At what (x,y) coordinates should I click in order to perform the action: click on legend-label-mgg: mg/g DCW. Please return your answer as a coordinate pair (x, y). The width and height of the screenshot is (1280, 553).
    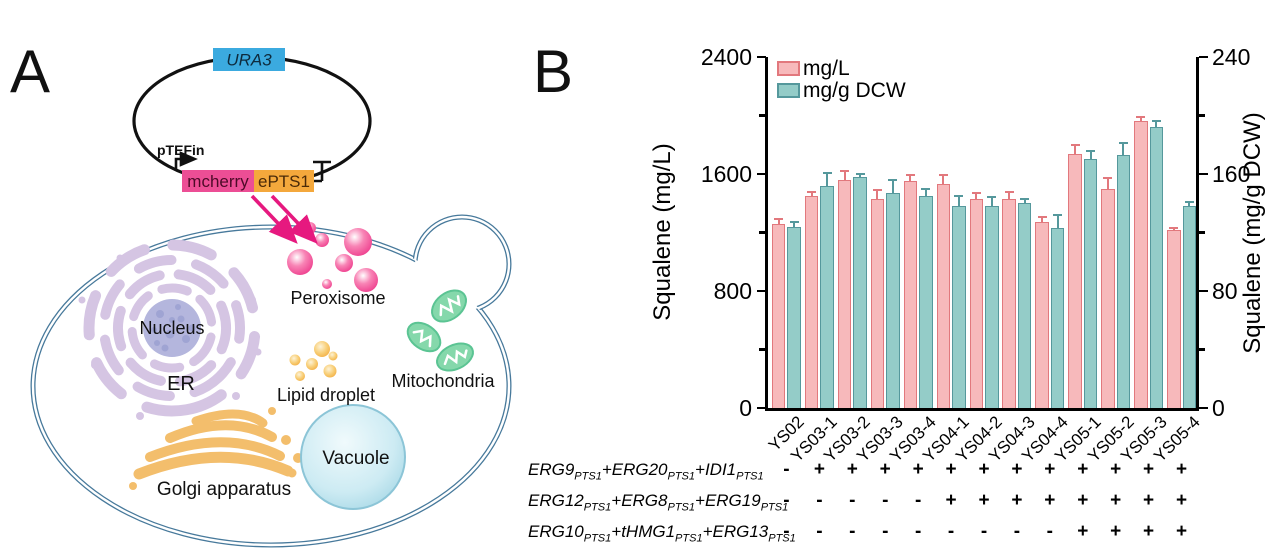
    Looking at the image, I should click on (854, 90).